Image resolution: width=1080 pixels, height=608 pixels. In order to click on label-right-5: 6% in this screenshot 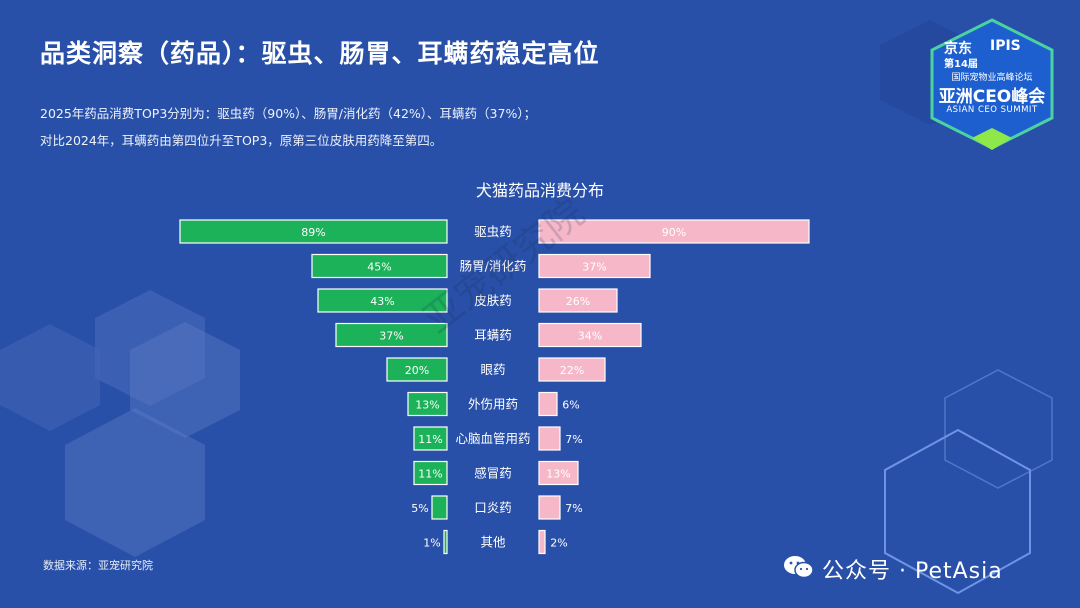, I will do `click(570, 405)`.